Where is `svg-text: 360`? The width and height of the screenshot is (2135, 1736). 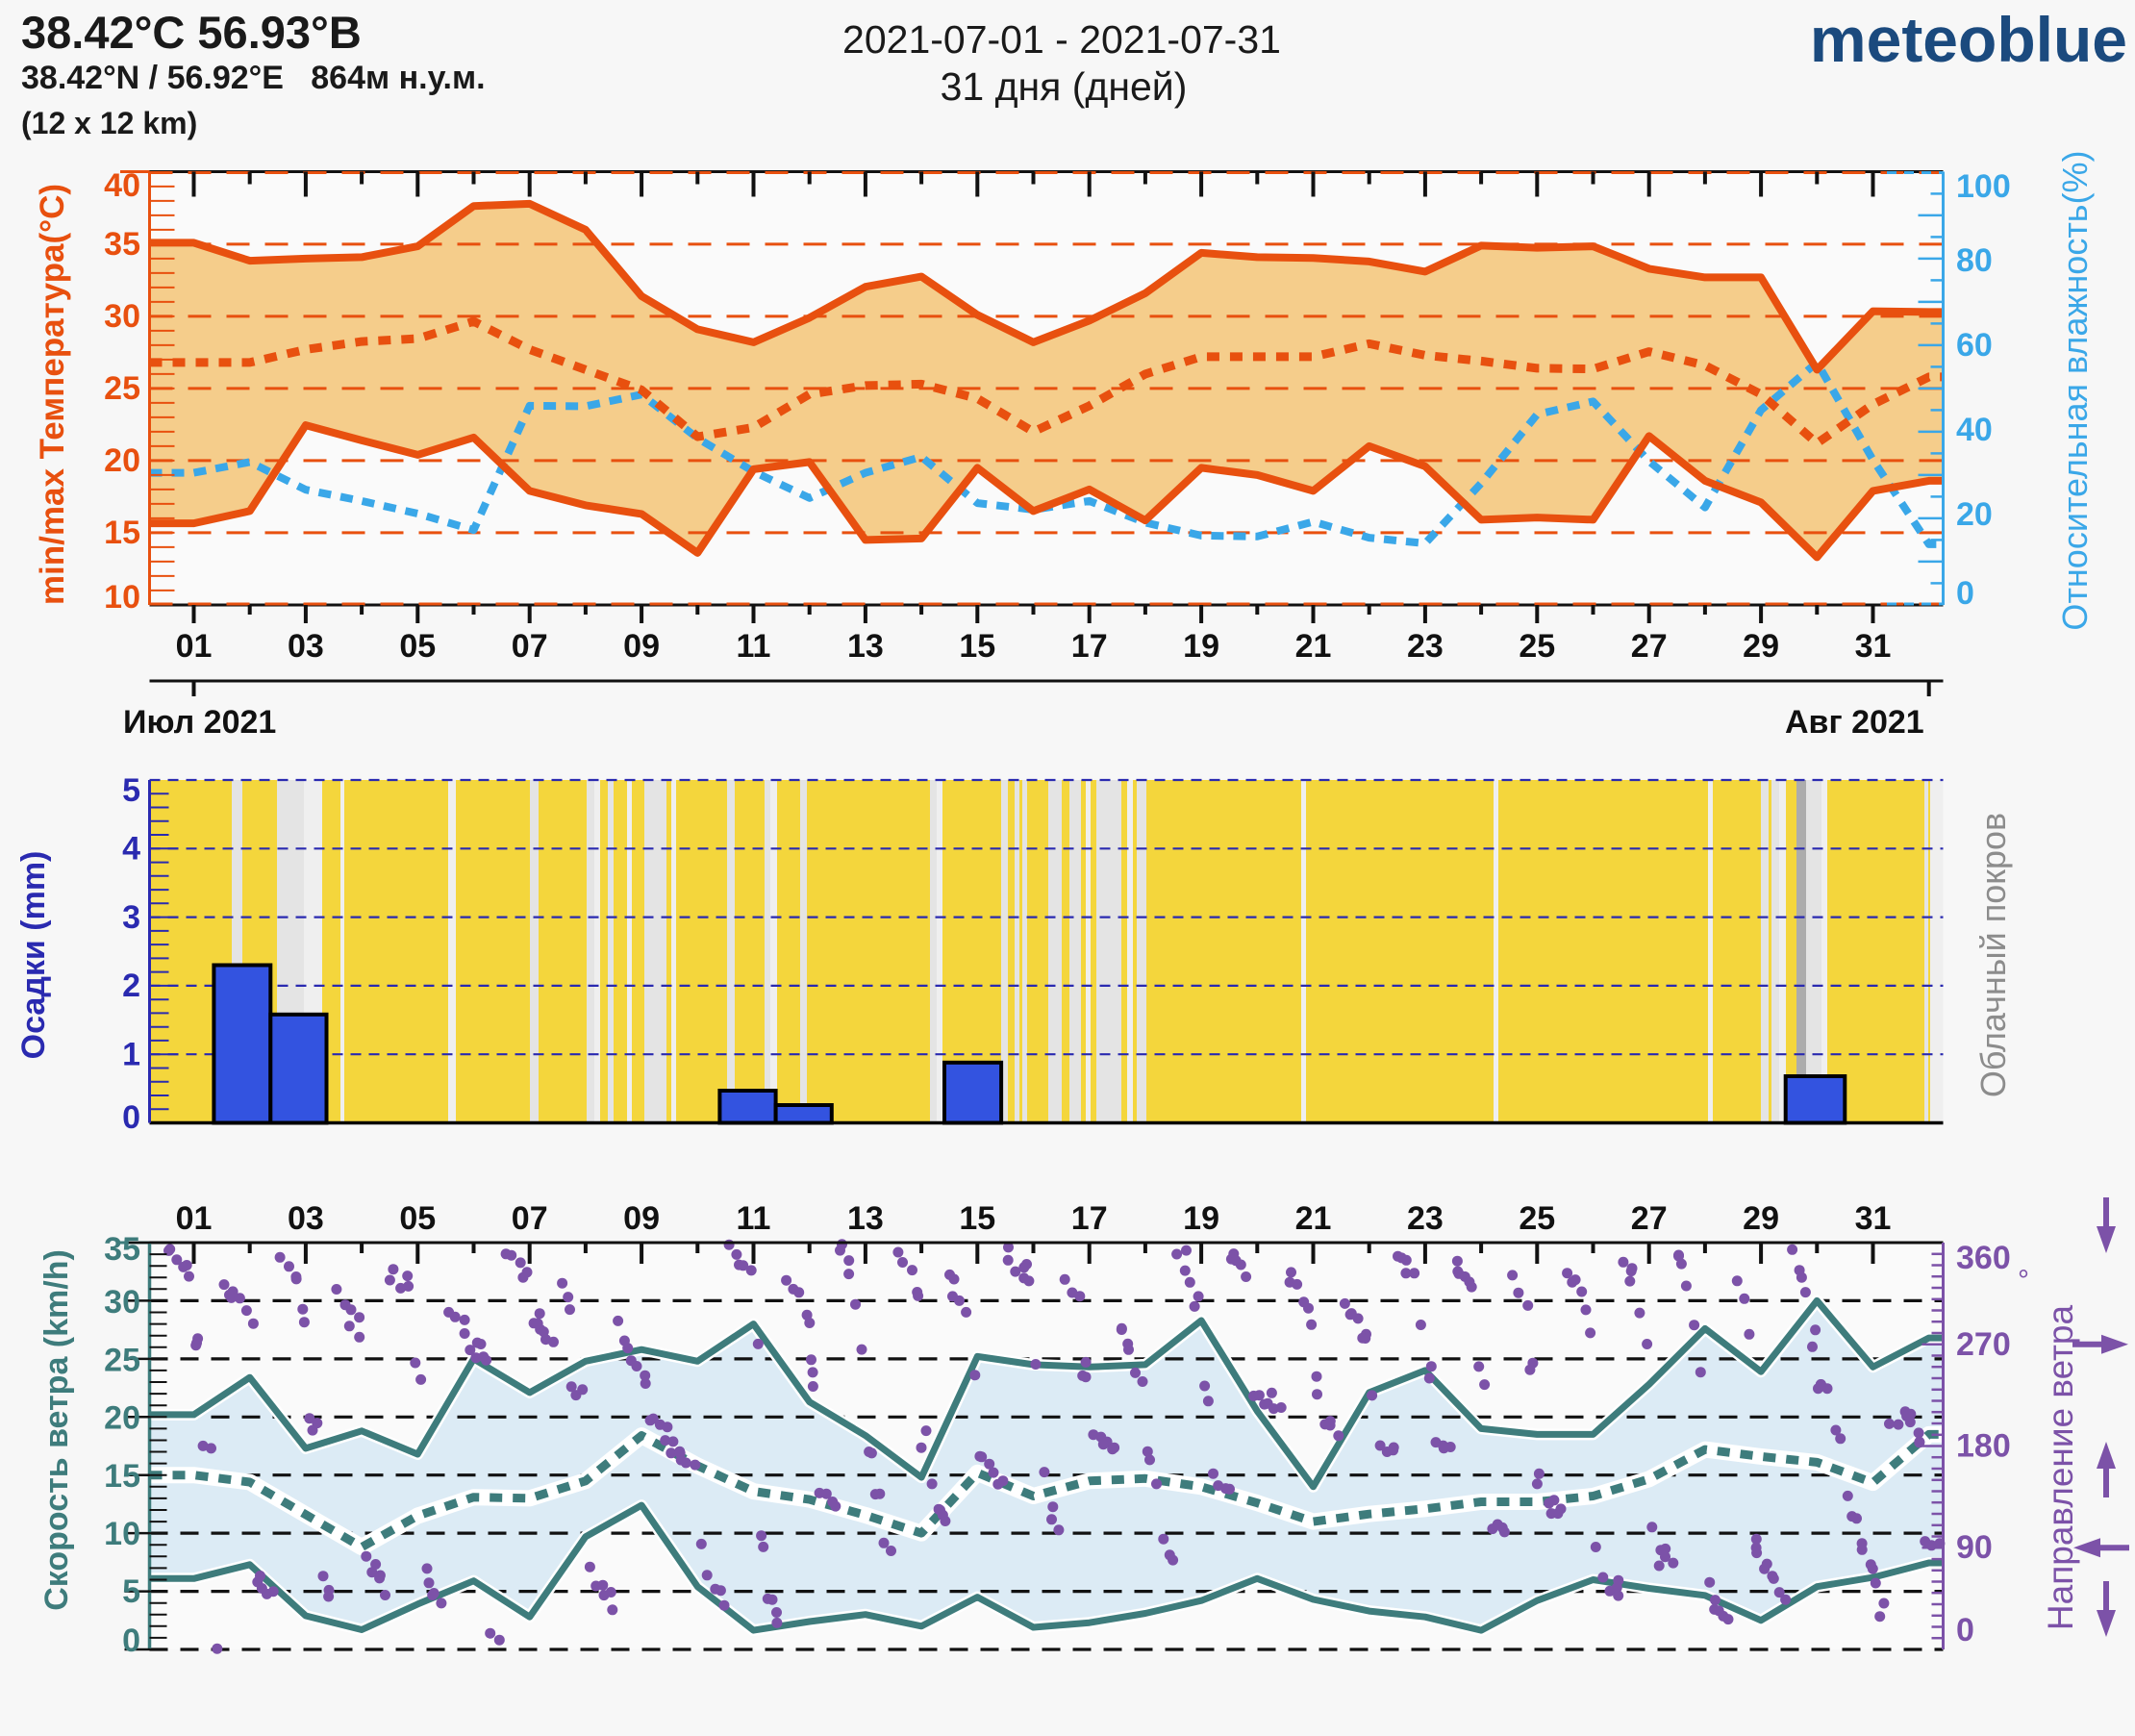 svg-text: 360 is located at coordinates (1984, 1258).